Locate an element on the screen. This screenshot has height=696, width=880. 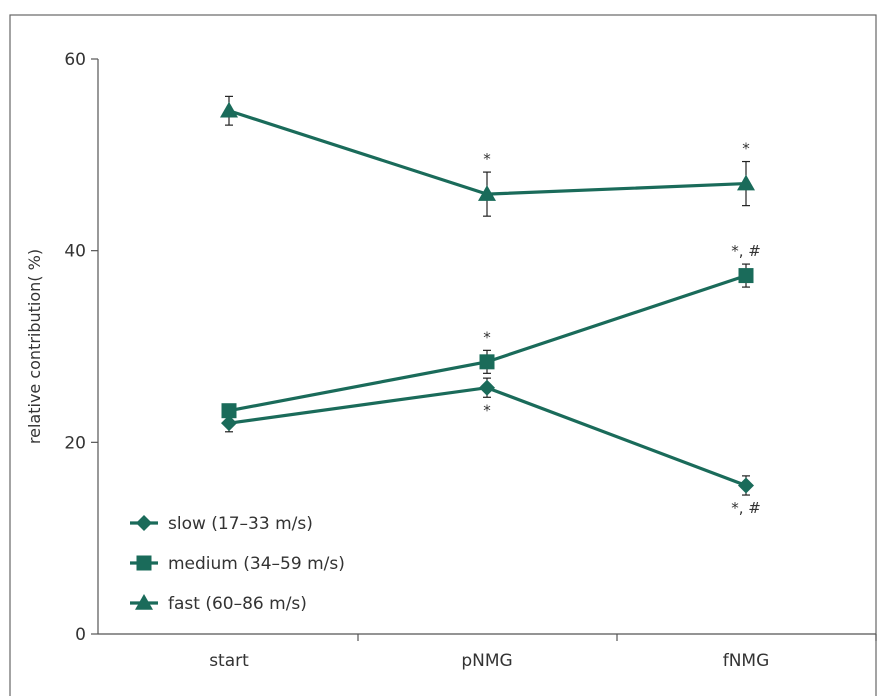
legend-item-triangle: fast (60–86 m/s) is located at coordinates (218, 604).